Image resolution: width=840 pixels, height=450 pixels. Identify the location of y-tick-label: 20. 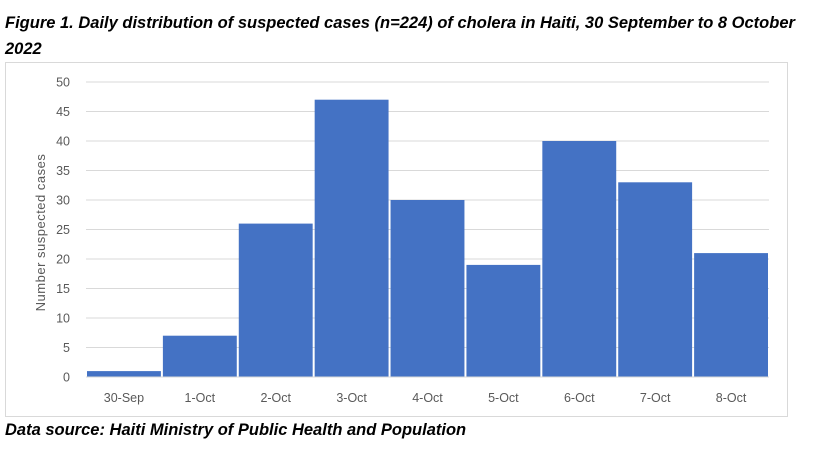
(63, 260).